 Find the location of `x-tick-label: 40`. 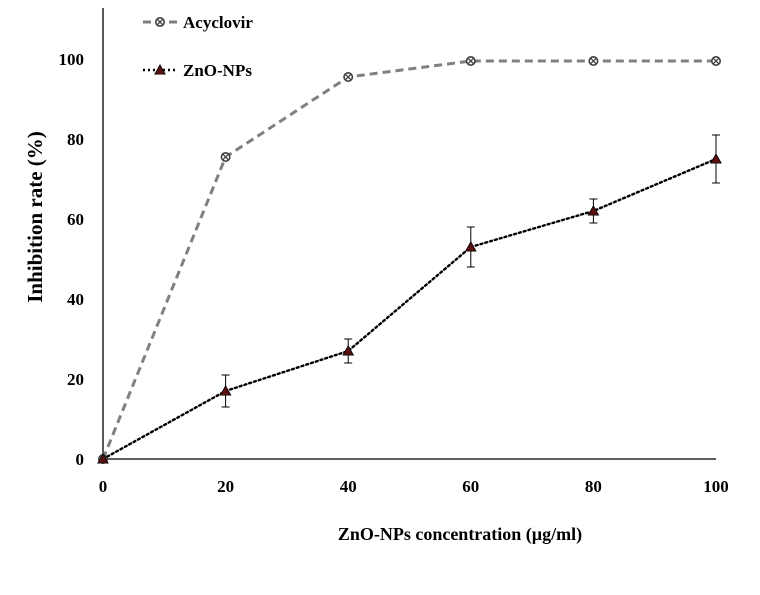

x-tick-label: 40 is located at coordinates (348, 486).